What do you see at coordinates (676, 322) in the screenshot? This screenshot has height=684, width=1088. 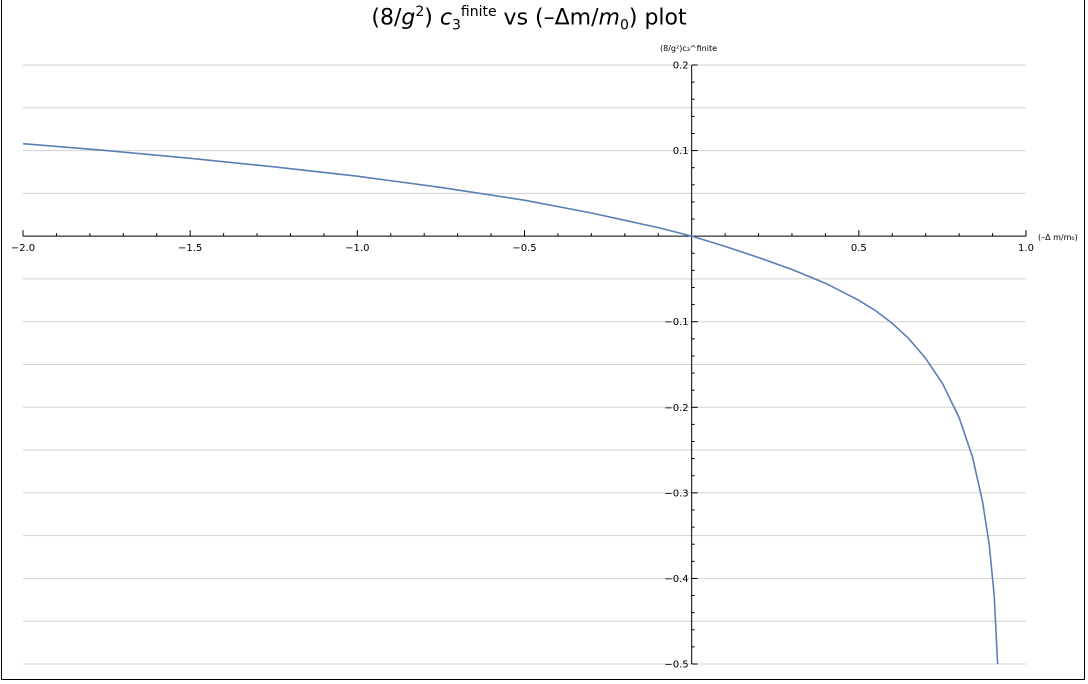 I see `y-tick-label: −0.1` at bounding box center [676, 322].